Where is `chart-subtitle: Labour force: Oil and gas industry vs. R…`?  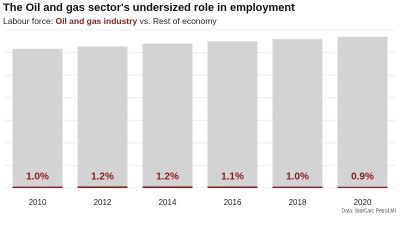
chart-subtitle: Labour force: Oil and gas industry vs. R… is located at coordinates (110, 21).